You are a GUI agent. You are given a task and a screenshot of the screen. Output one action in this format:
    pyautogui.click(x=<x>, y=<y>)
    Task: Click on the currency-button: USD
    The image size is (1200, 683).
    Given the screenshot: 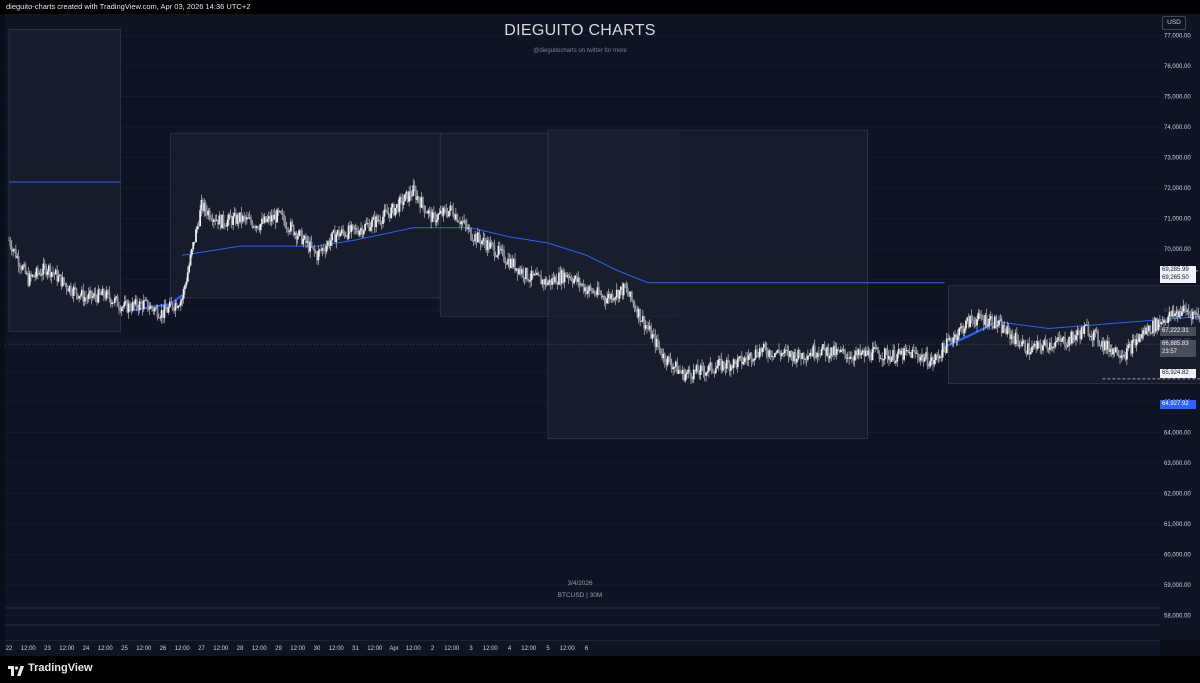 What is the action you would take?
    pyautogui.click(x=1174, y=23)
    